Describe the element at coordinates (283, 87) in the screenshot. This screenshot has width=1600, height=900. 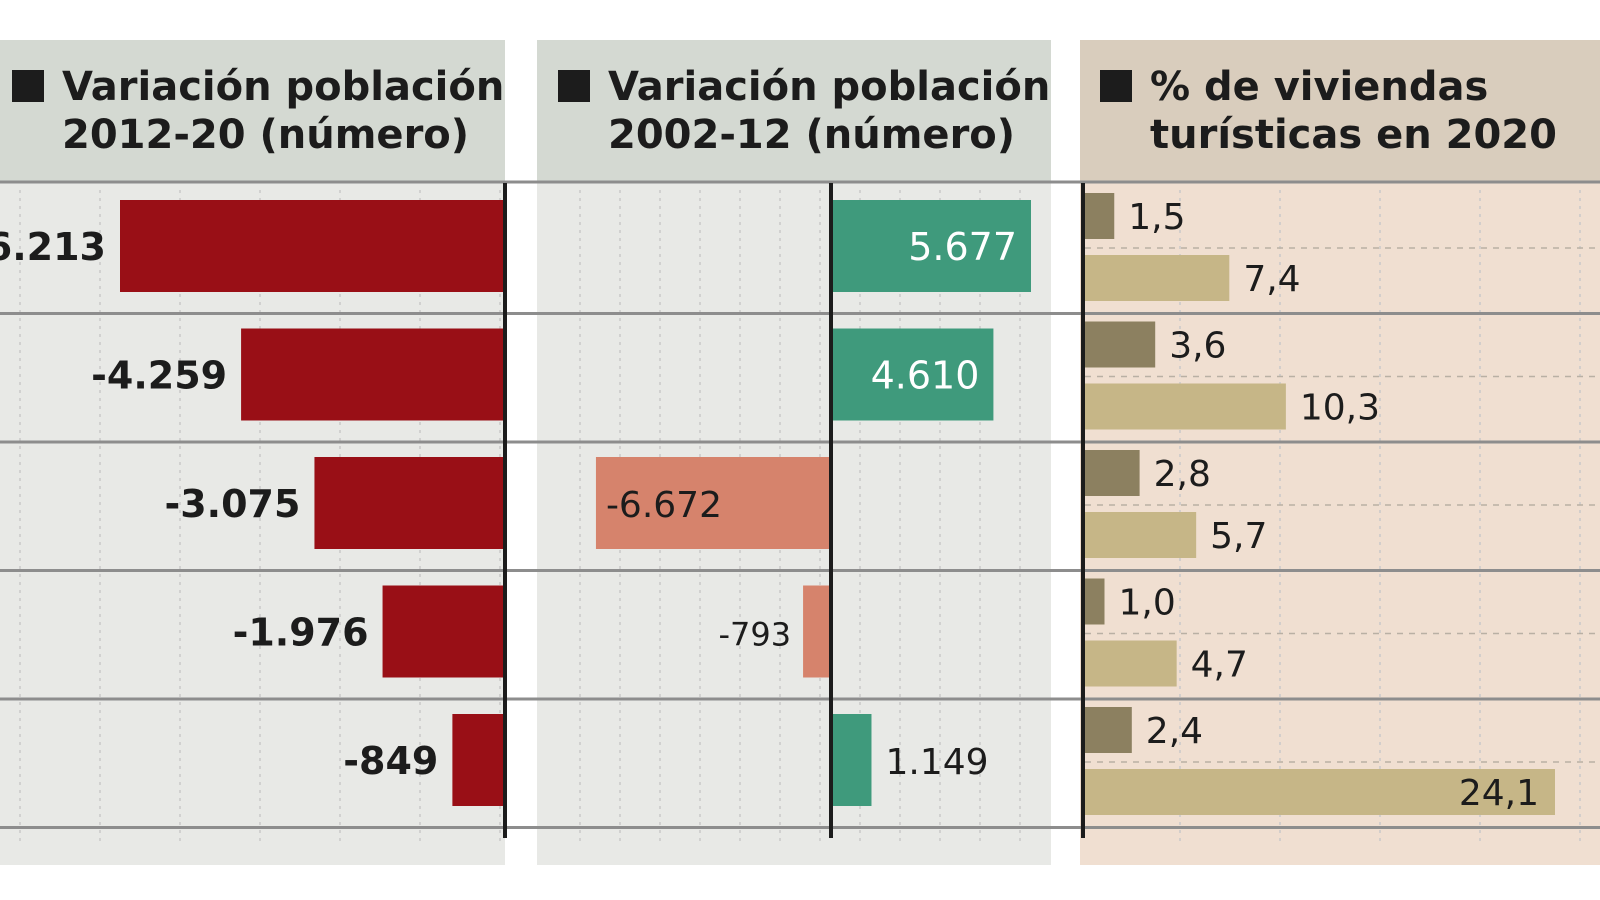
I see `chart-title-1-line-1: Variación población` at that location.